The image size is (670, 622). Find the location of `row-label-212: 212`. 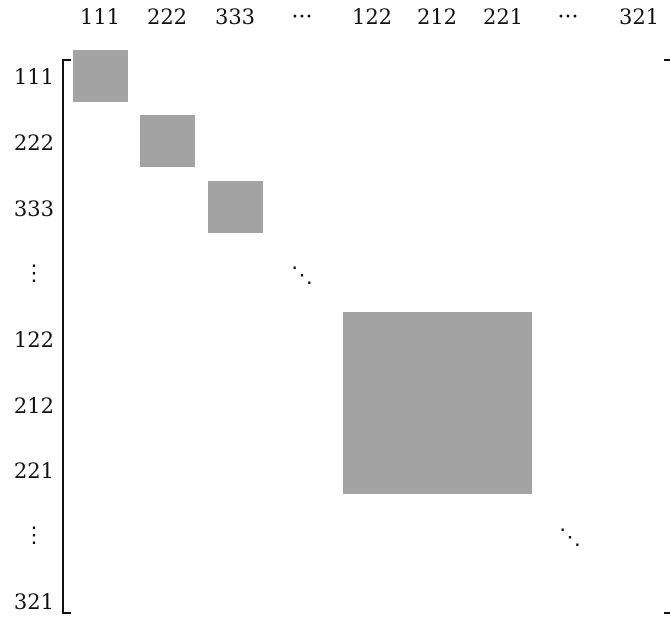

row-label-212: 212 is located at coordinates (34, 406).